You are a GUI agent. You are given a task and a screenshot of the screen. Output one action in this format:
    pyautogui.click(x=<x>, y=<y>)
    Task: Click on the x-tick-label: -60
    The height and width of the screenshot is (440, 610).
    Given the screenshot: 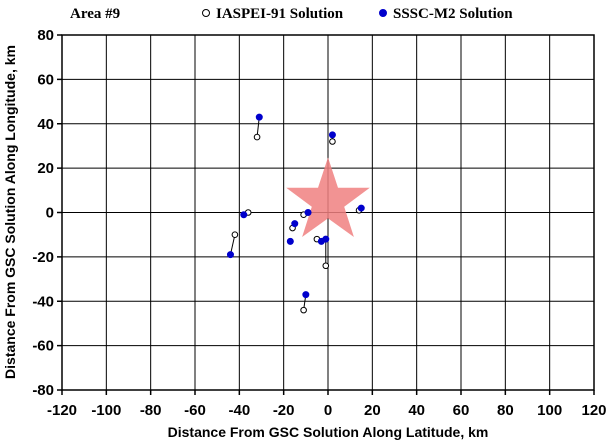 What is the action you would take?
    pyautogui.click(x=195, y=410)
    